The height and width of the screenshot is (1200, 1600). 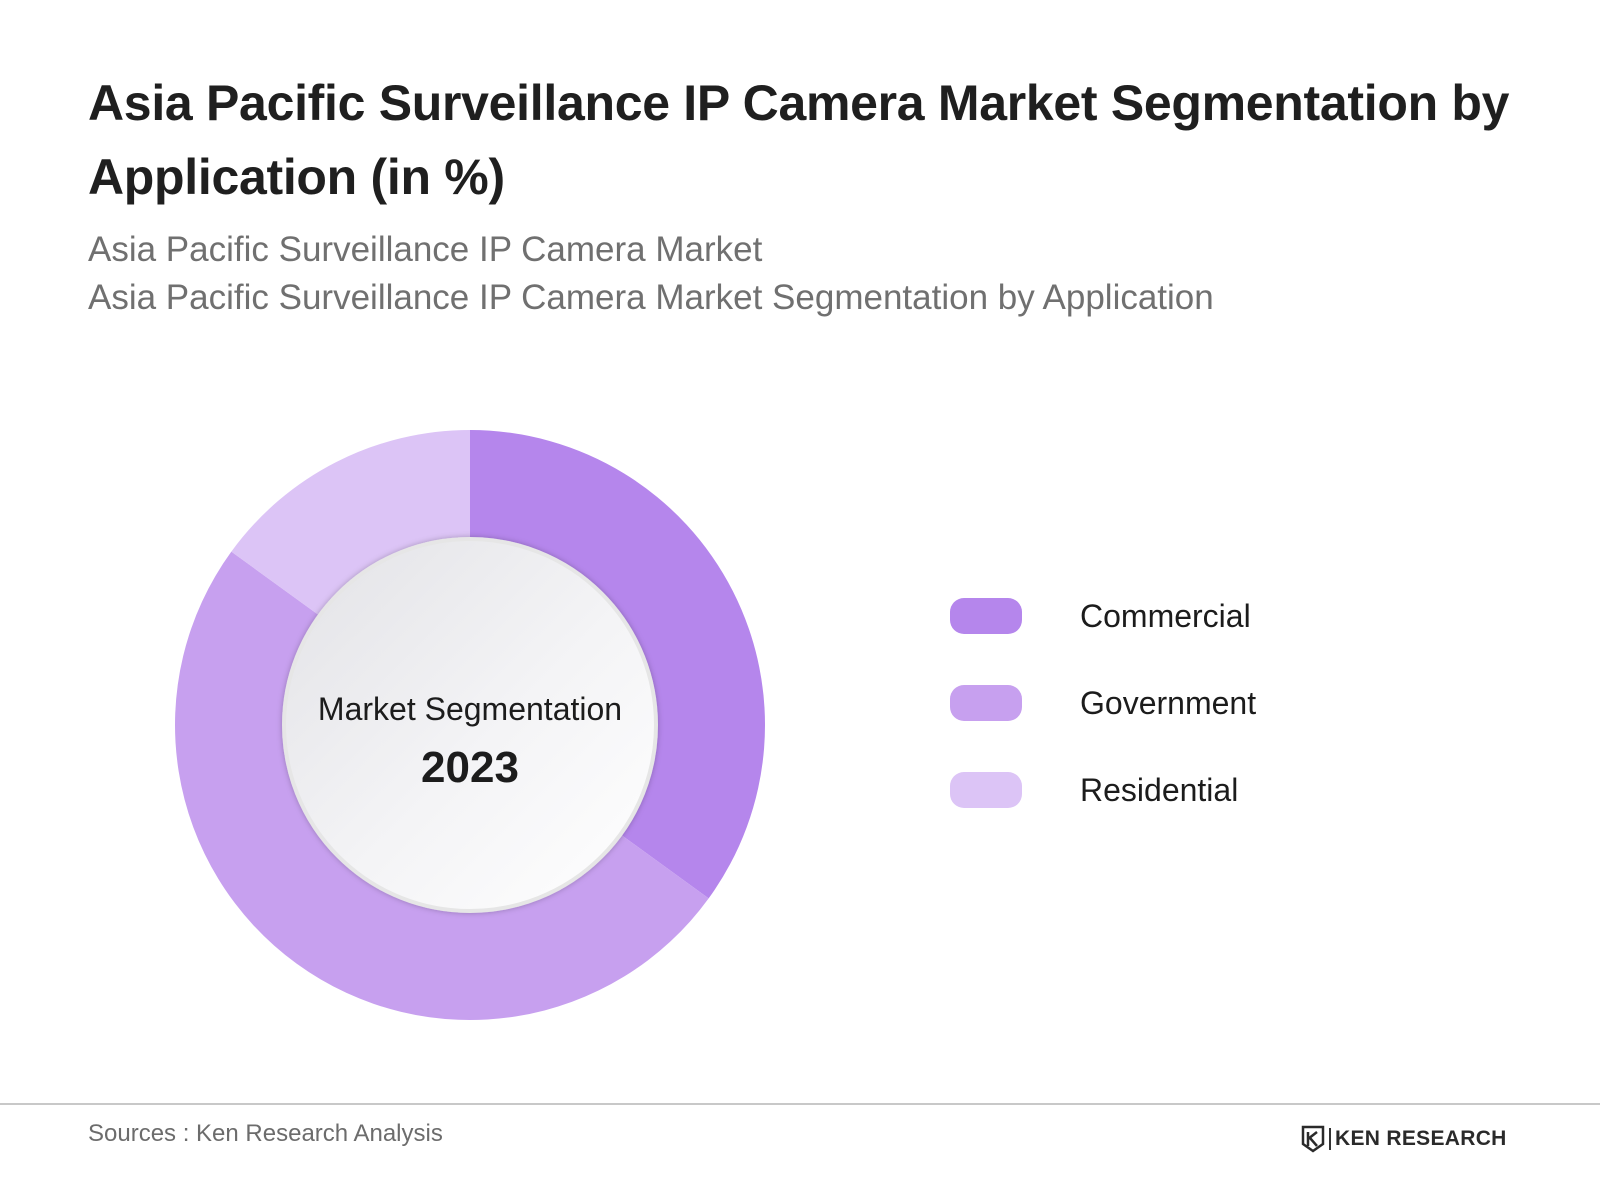 I want to click on donut-slice-government, so click(x=441, y=786).